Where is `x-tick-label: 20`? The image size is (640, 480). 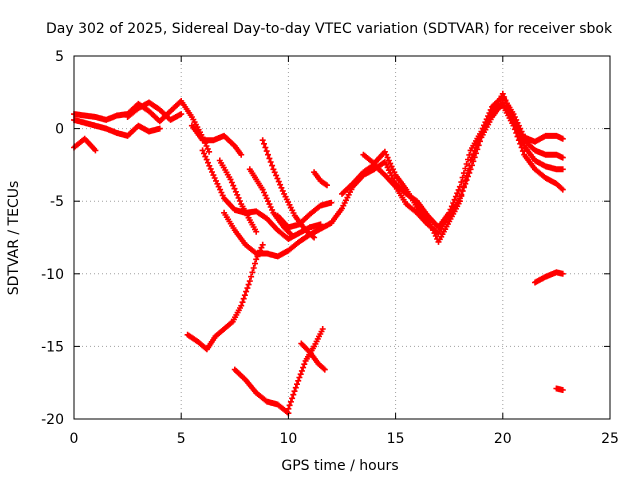 x-tick-label: 20 is located at coordinates (503, 439).